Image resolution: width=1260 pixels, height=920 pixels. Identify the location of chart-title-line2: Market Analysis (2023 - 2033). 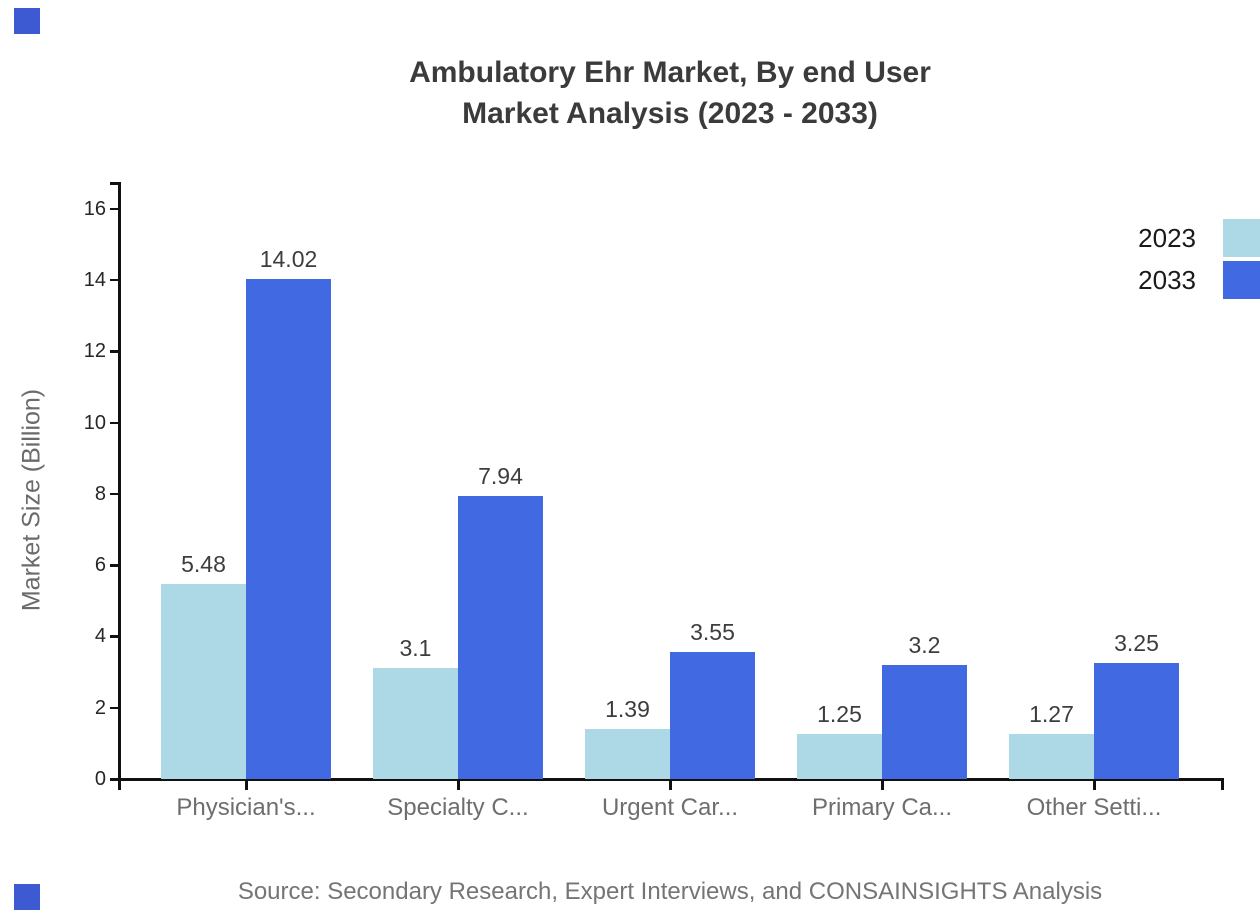
(670, 113).